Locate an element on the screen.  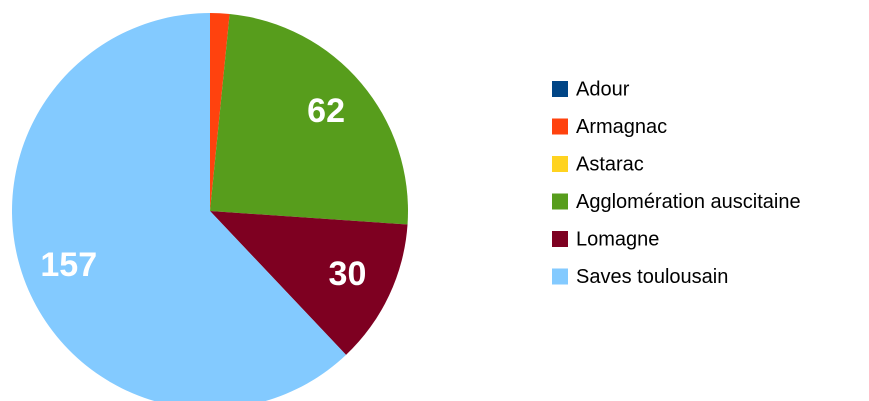
value-label: 30 is located at coordinates (348, 274).